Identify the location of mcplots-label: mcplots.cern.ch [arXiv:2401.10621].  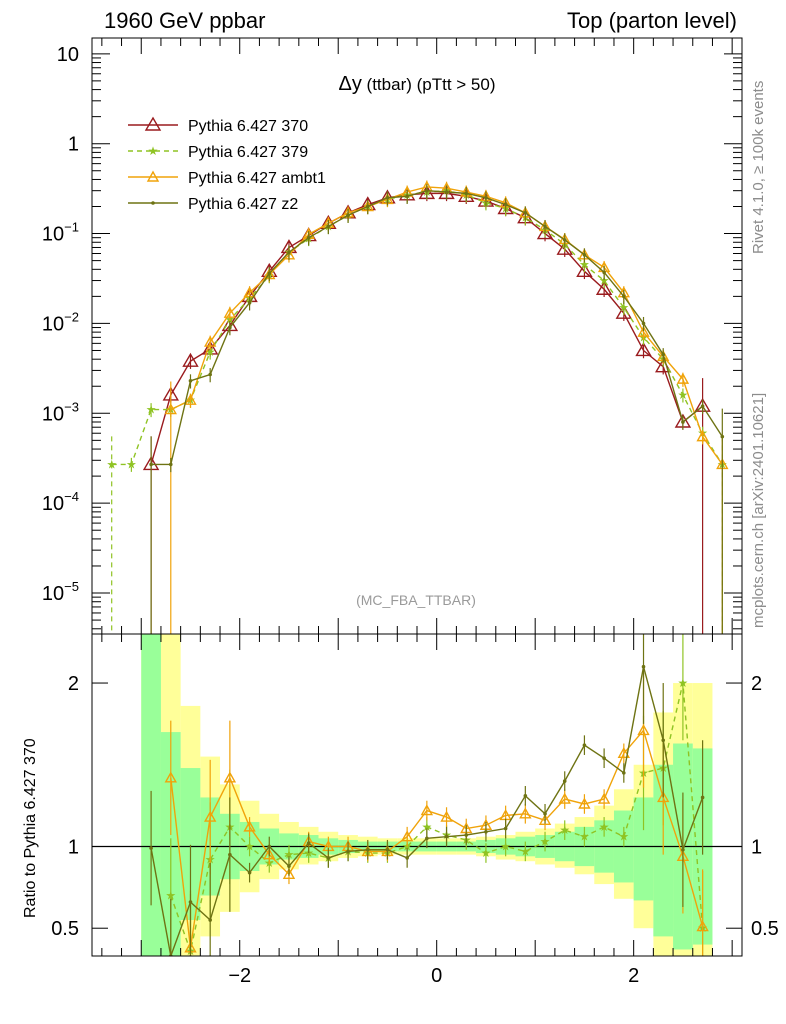
(758, 510).